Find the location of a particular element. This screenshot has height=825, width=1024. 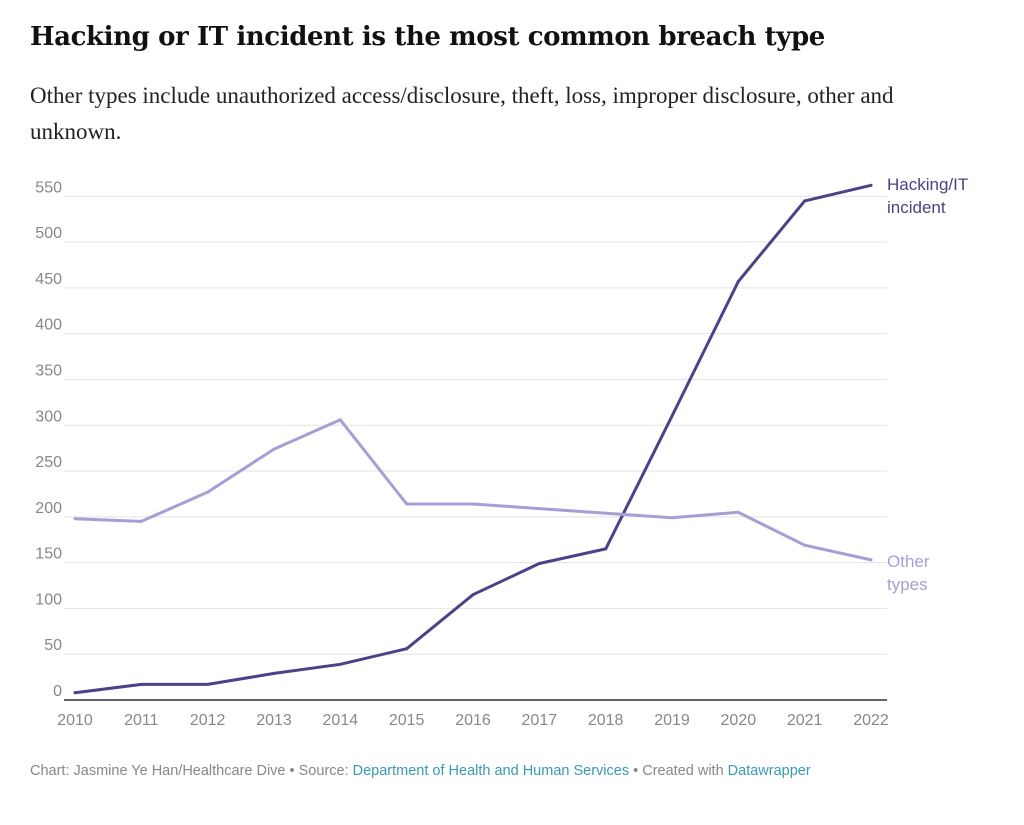

y-tick-label: 250 is located at coordinates (48, 462).